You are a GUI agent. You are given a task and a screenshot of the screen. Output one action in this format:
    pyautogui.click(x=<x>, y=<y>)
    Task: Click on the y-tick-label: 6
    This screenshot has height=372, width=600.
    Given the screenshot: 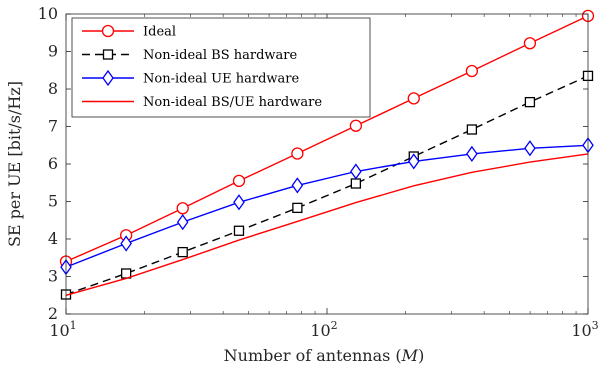 What is the action you would take?
    pyautogui.click(x=53, y=163)
    